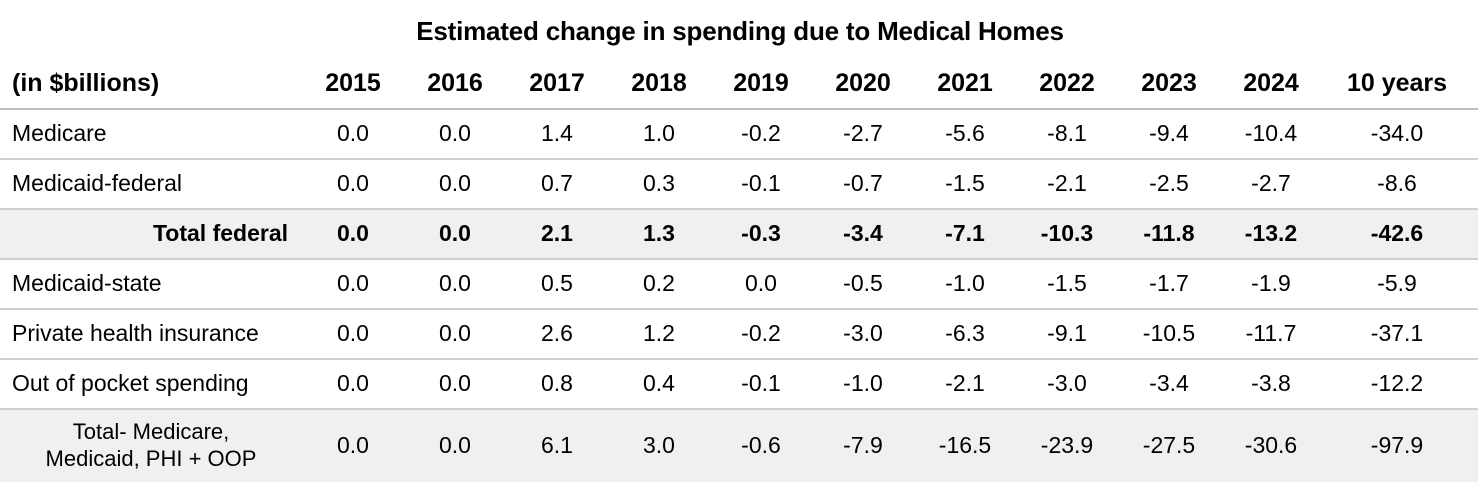 The image size is (1480, 488). I want to click on cell: -10.4, so click(1271, 134).